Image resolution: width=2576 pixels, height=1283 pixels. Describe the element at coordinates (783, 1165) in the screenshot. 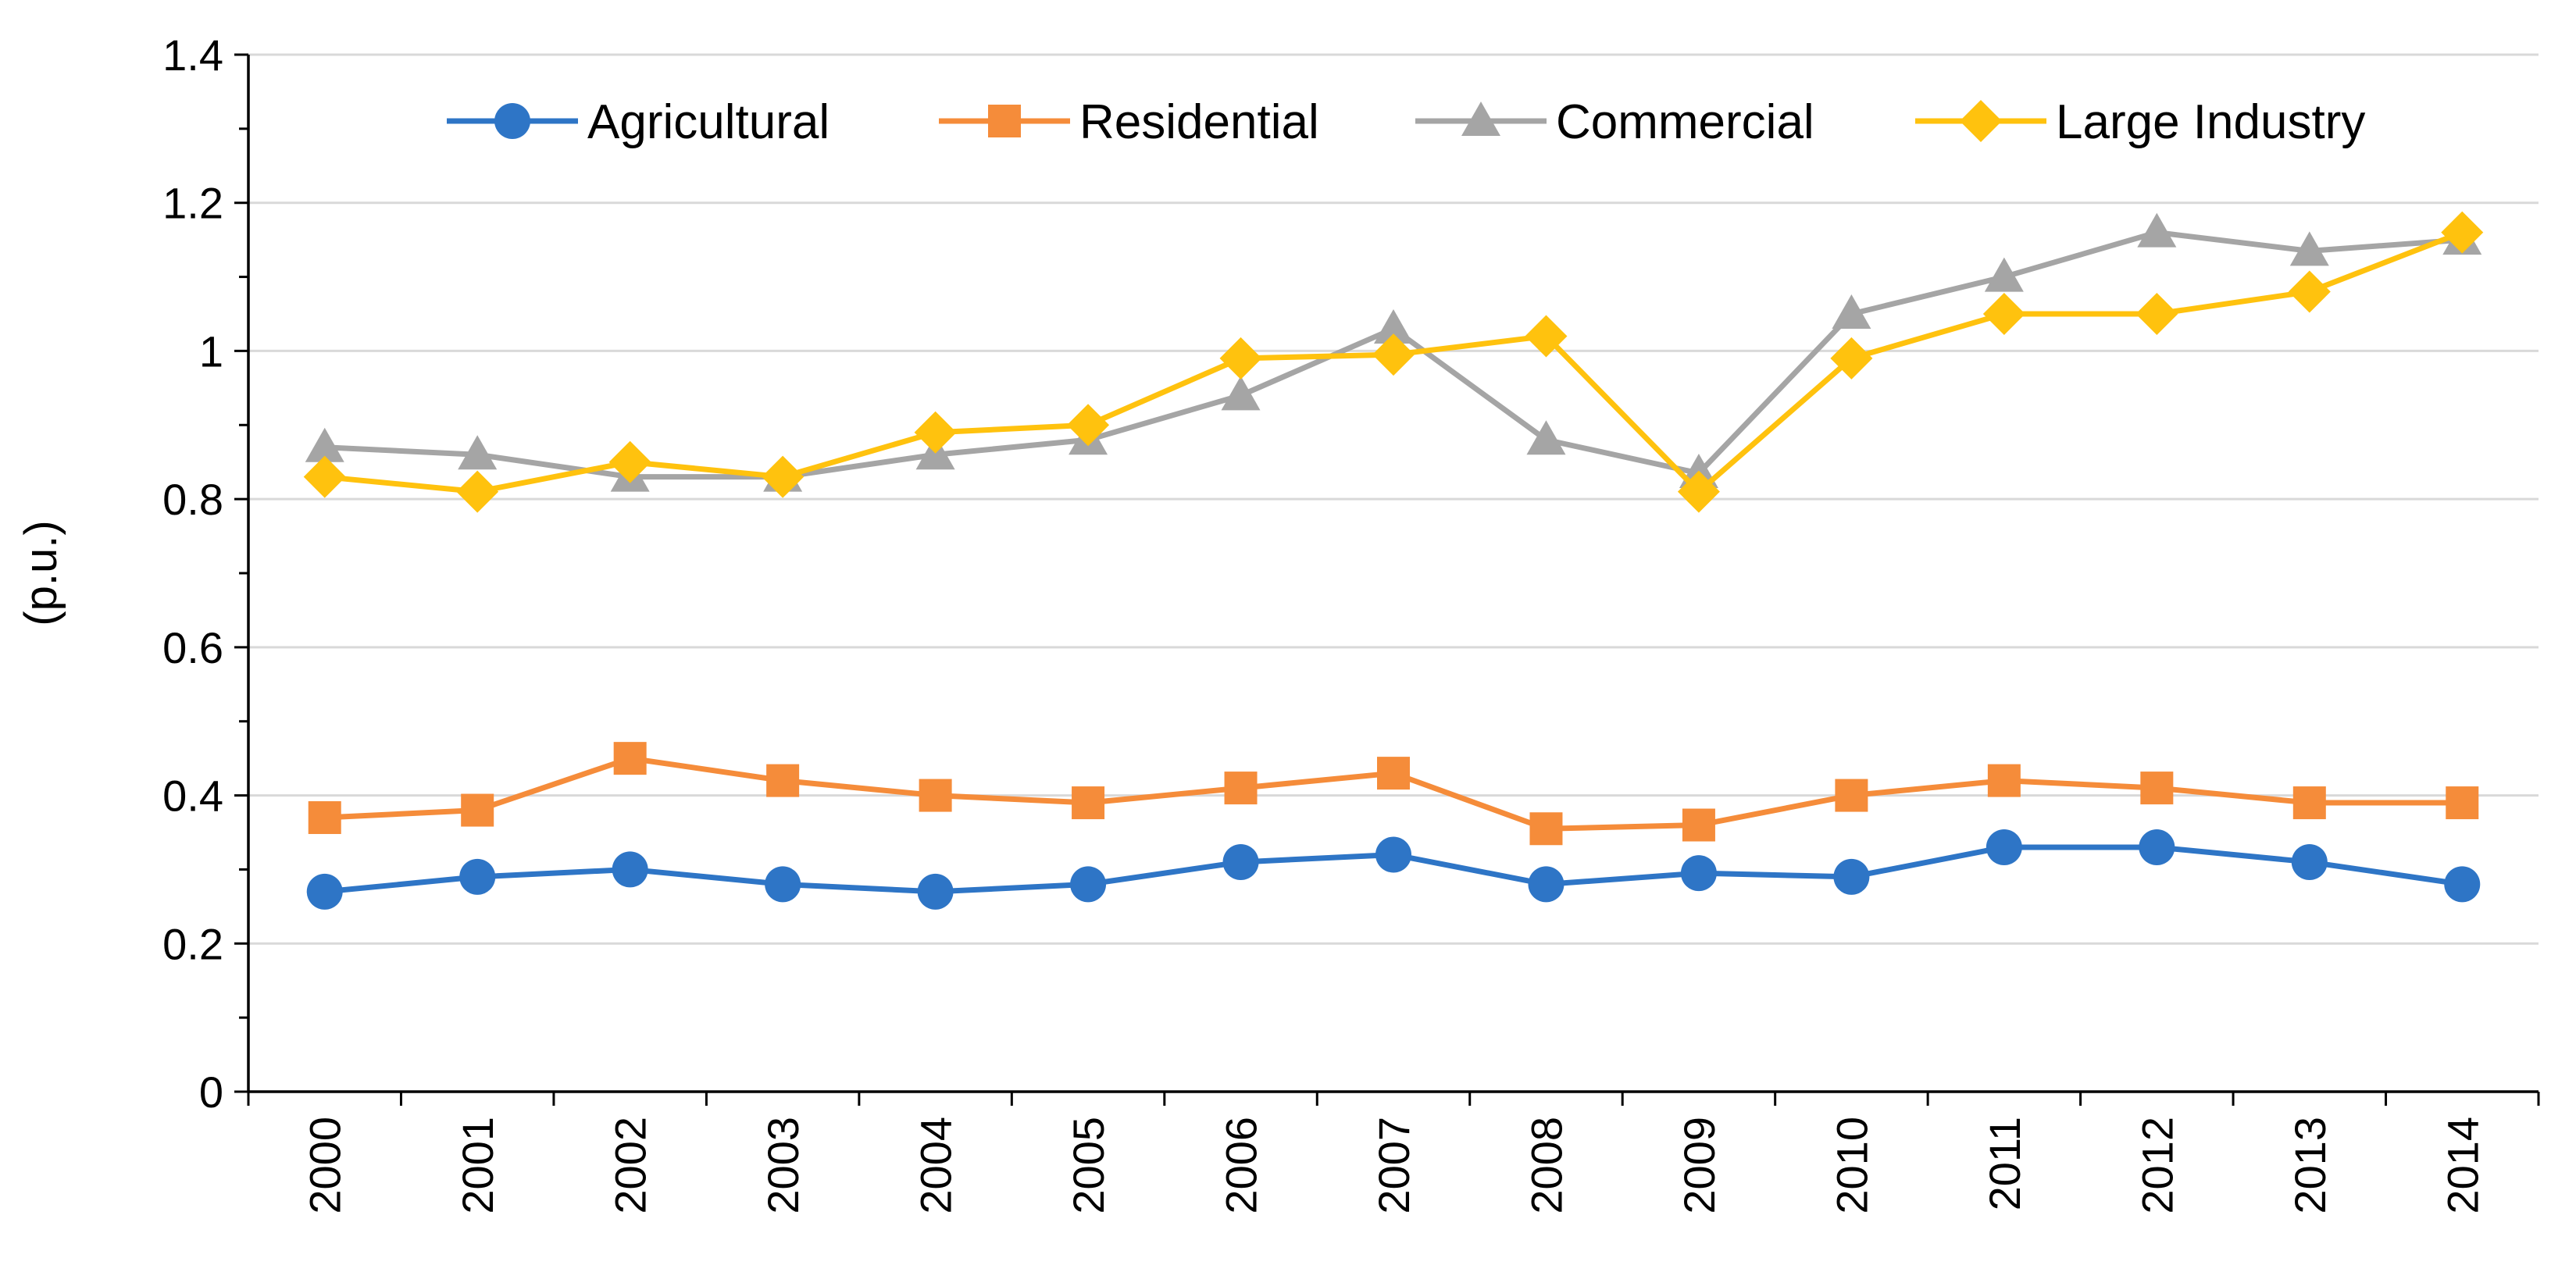

I see `x-tick-label: 2003` at that location.